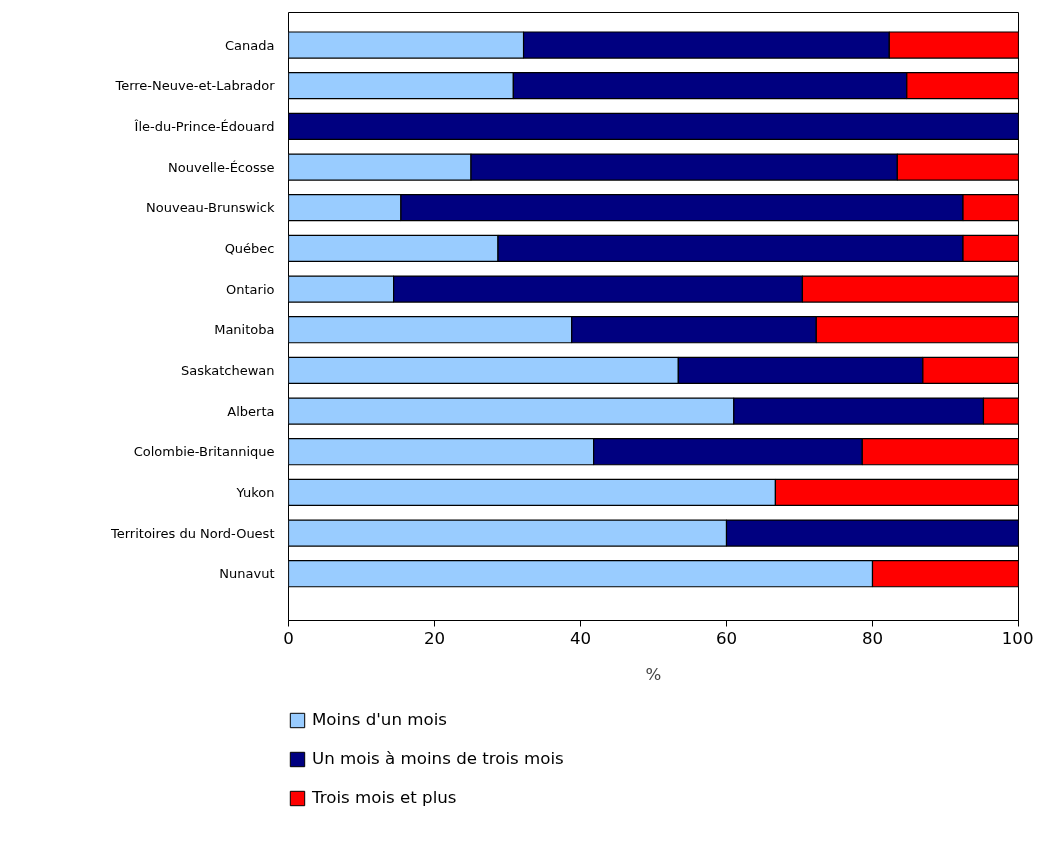  What do you see at coordinates (653, 674) in the screenshot?
I see `x-axis-title: %` at bounding box center [653, 674].